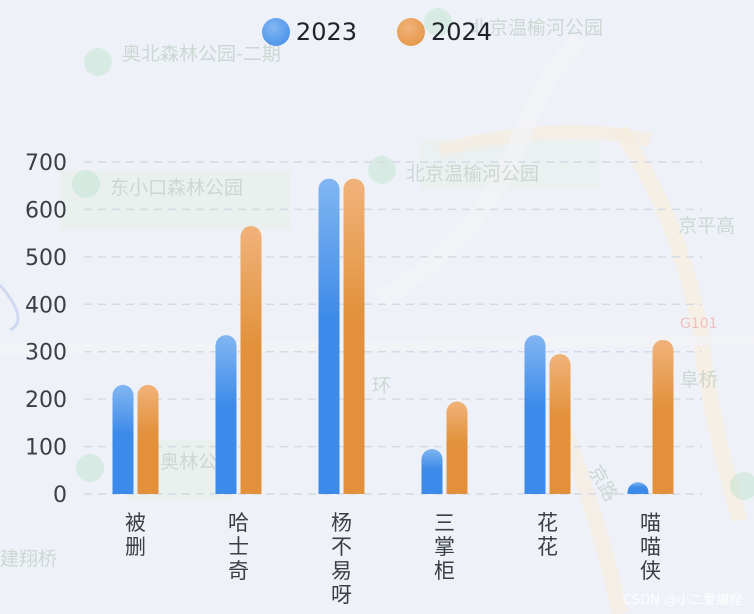 This screenshot has width=754, height=614. What do you see at coordinates (536, 28) in the screenshot?
I see `map-label-2: 北京温榆河公园` at bounding box center [536, 28].